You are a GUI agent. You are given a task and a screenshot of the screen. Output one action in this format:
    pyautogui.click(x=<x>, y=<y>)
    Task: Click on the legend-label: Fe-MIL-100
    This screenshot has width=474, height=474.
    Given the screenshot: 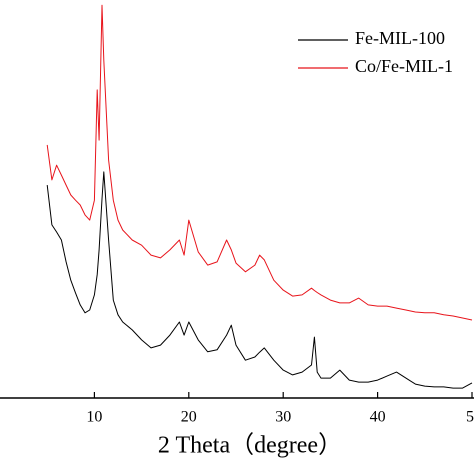 What is the action you would take?
    pyautogui.click(x=400, y=38)
    